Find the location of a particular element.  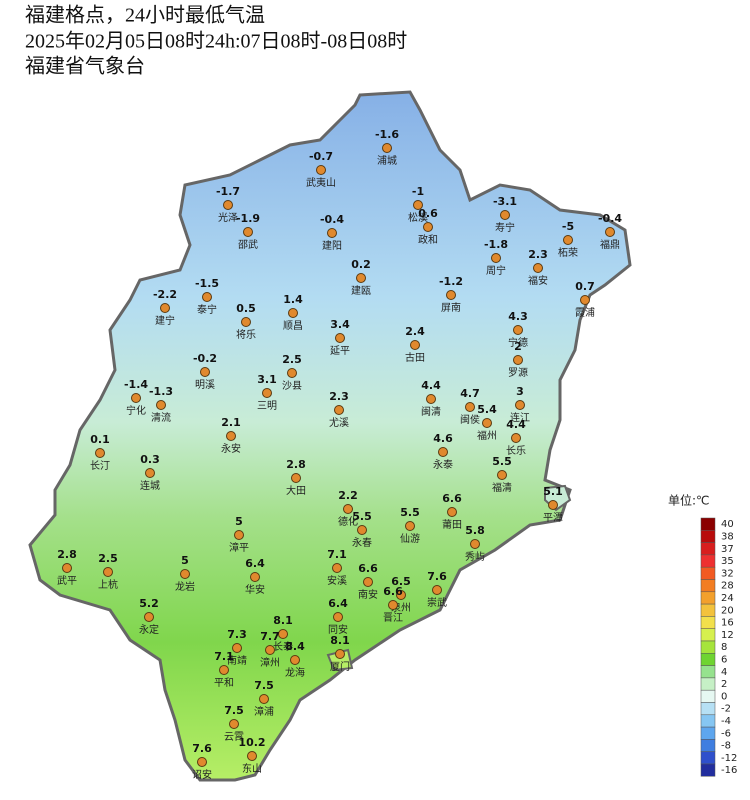

station-name: 光泽 is located at coordinates (228, 217).